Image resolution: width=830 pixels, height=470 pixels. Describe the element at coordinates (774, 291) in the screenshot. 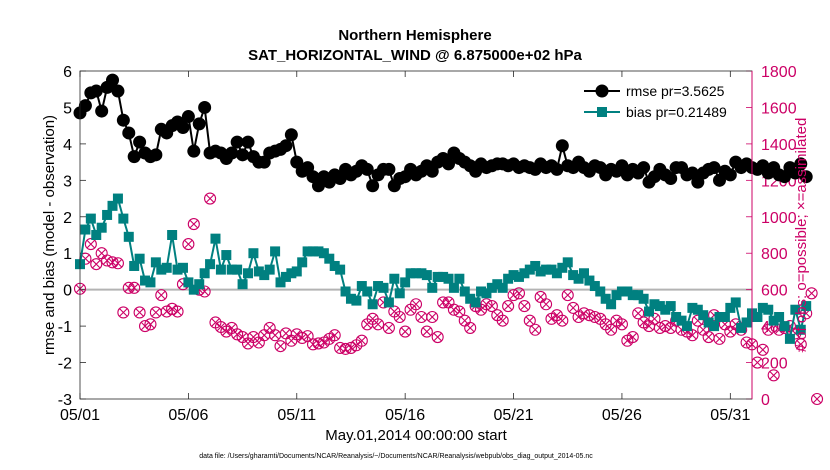

I see `y2-tick-label: 600` at that location.